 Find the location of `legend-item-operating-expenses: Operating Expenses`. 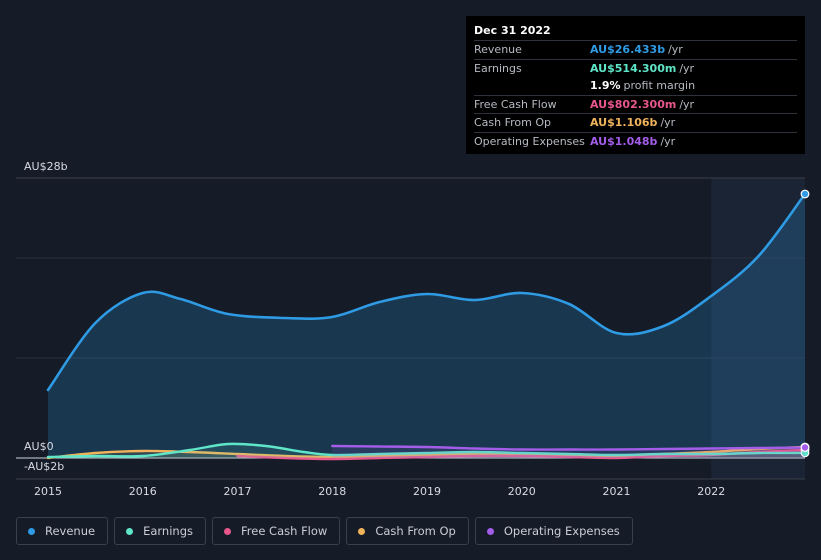

legend-item-operating-expenses: Operating Expenses is located at coordinates (553, 531).